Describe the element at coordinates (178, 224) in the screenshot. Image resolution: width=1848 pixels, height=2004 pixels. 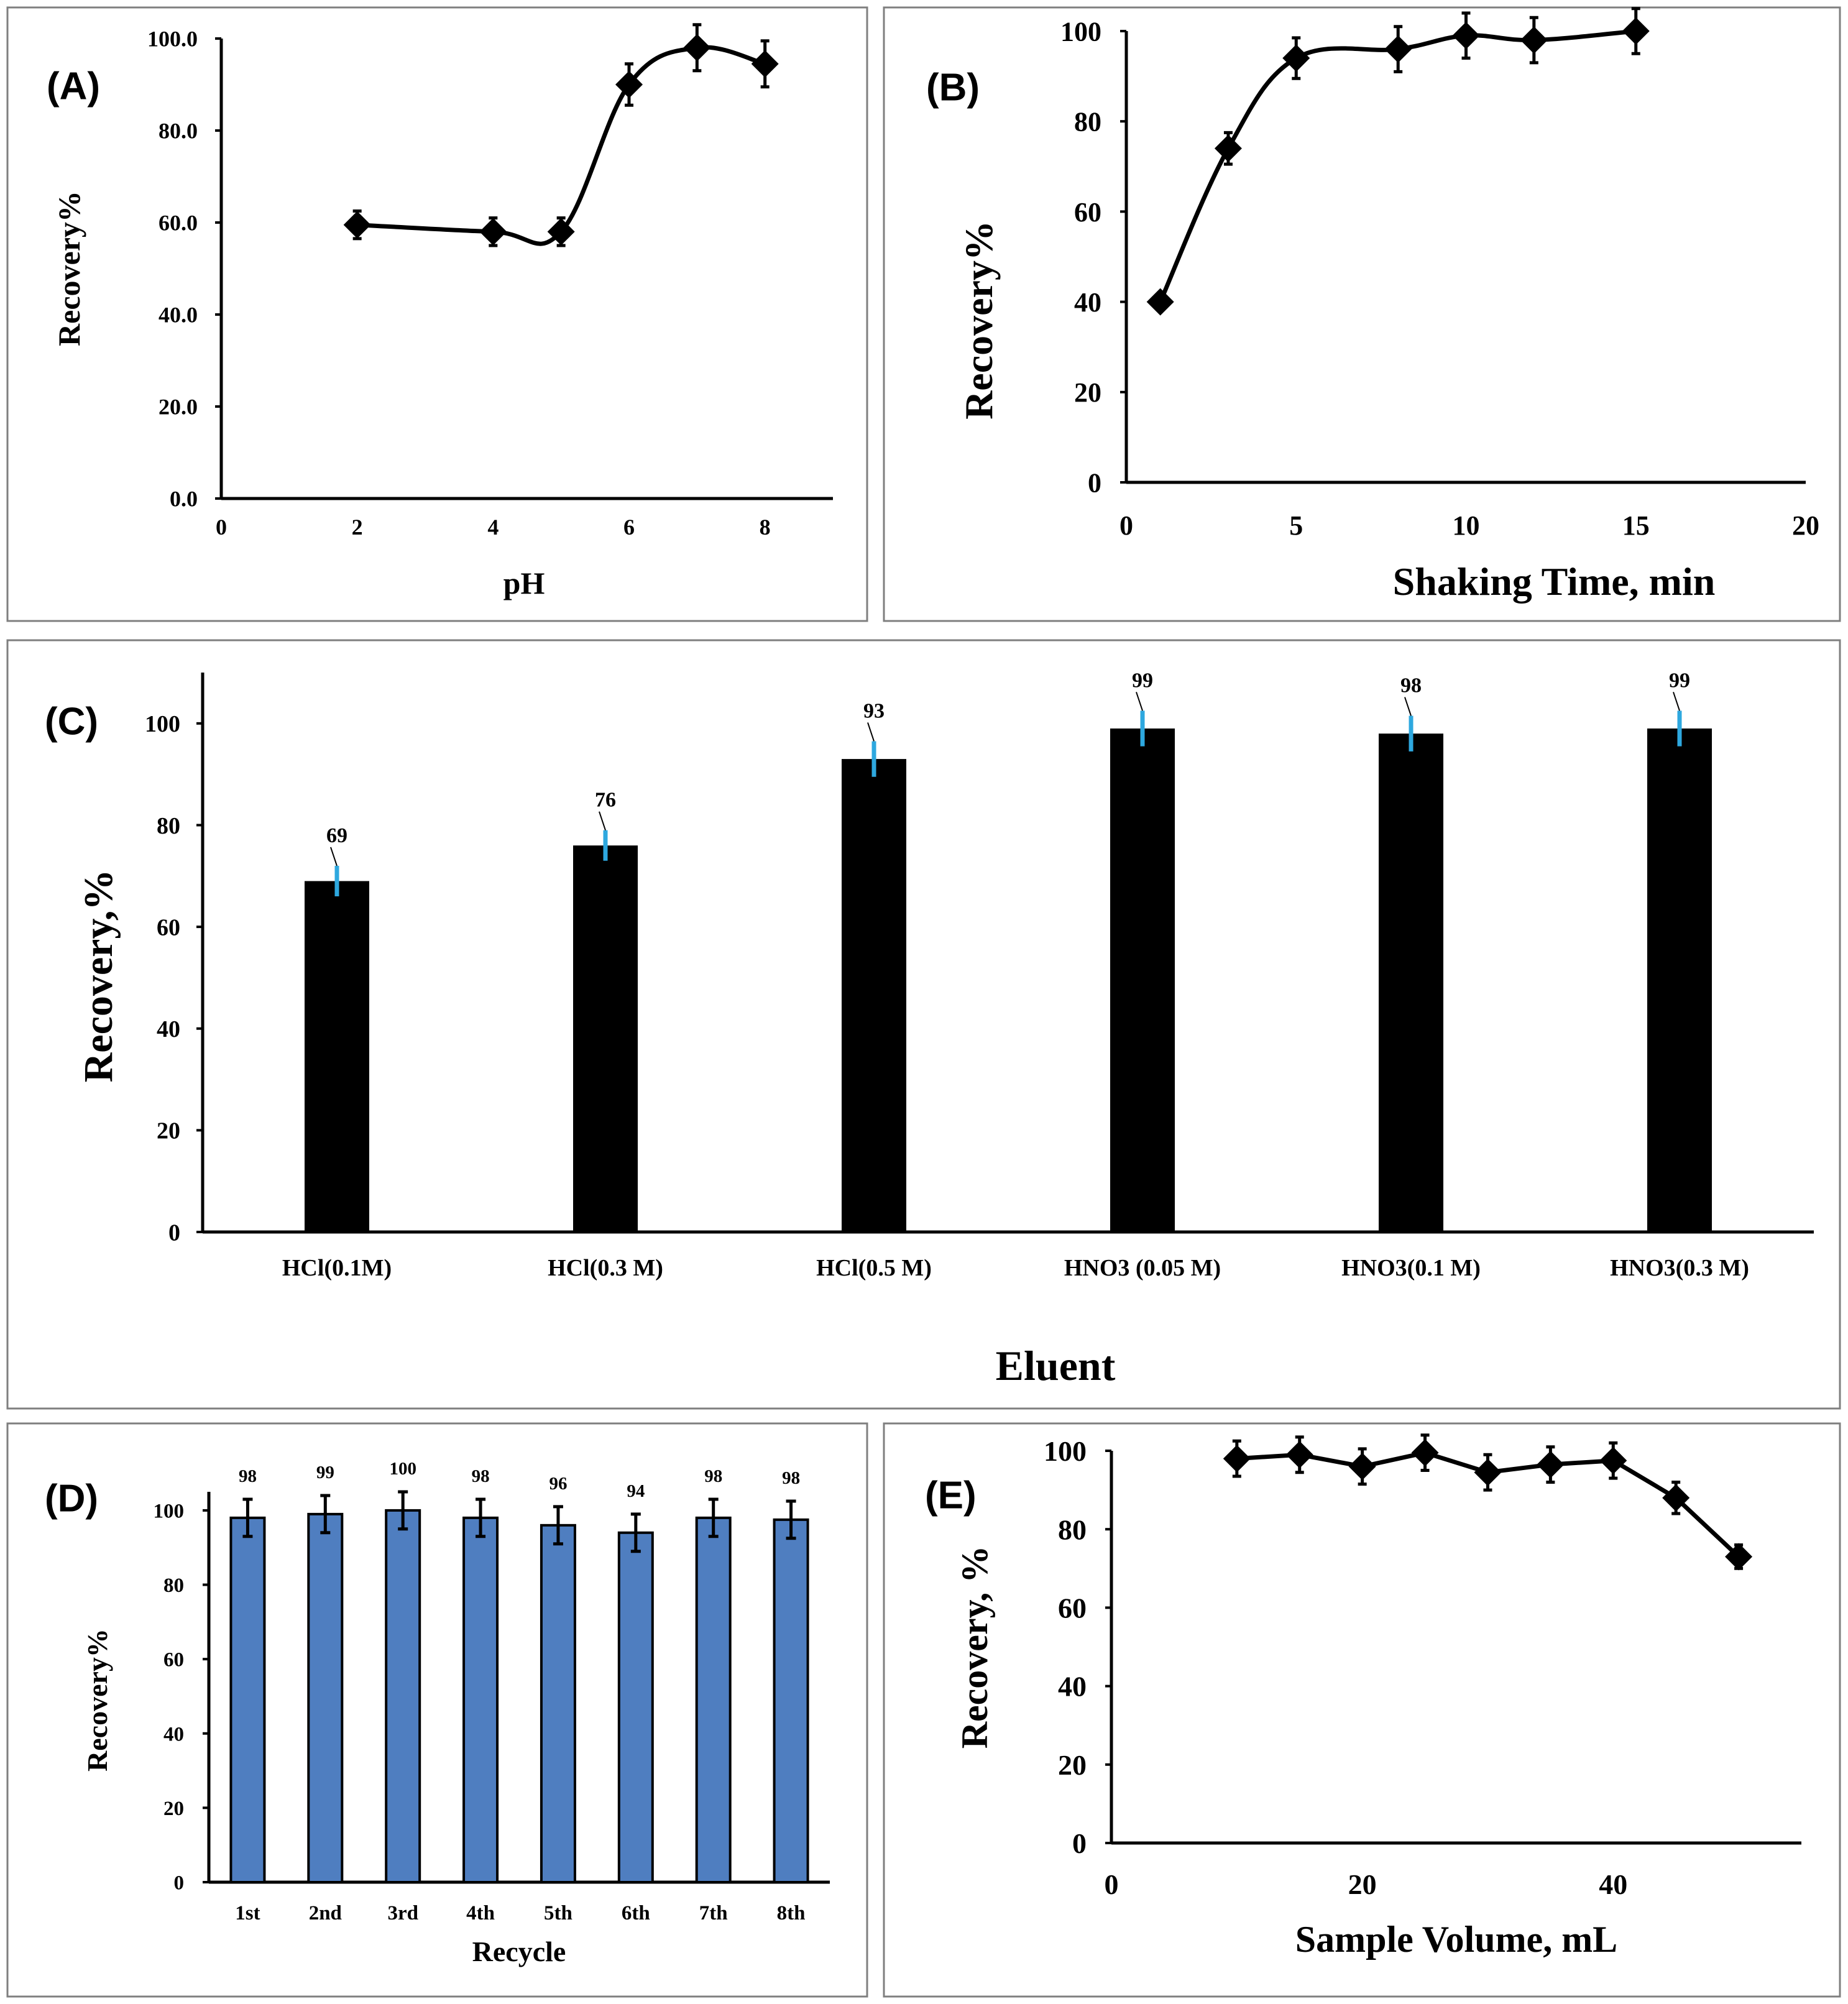
I see `y-tick-label: 60.0` at that location.